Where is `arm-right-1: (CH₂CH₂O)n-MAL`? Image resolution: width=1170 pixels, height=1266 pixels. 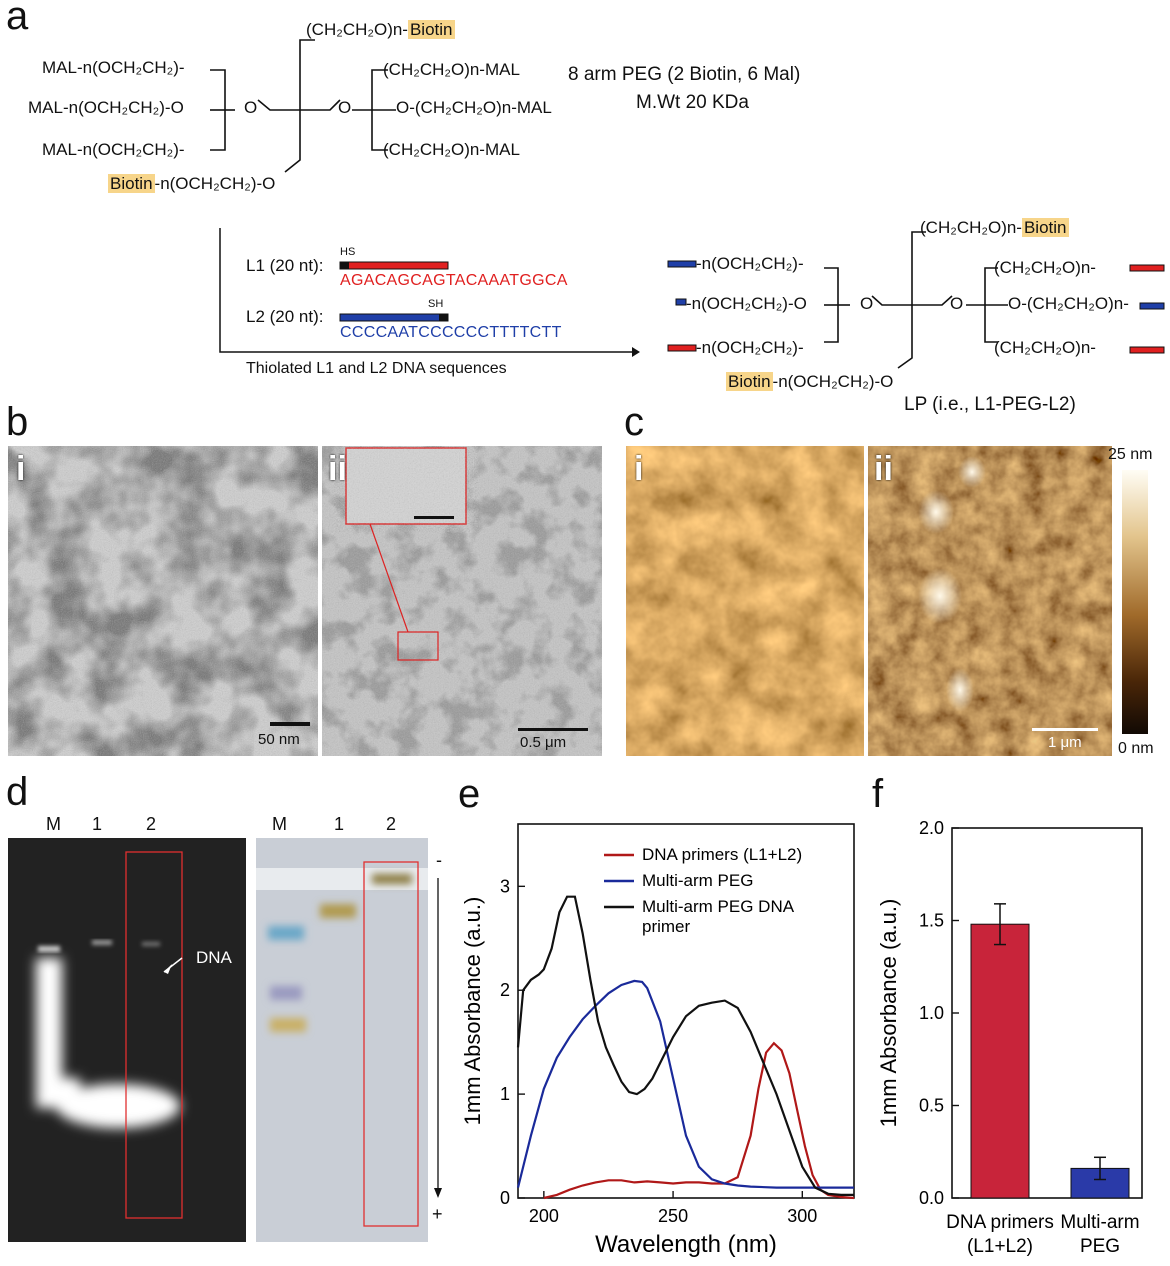 arm-right-1: (CH₂CH₂O)n-MAL is located at coordinates (451, 69).